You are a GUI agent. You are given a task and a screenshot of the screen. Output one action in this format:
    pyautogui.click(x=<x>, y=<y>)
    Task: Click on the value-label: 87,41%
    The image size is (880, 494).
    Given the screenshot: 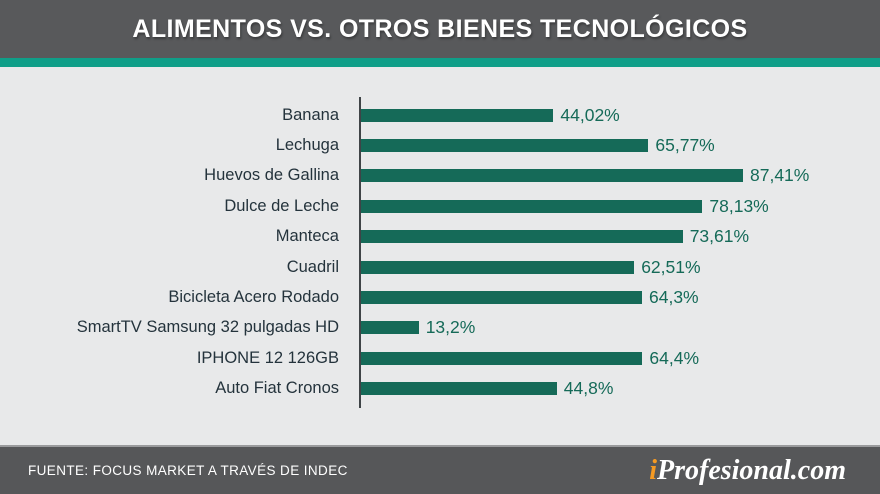 What is the action you would take?
    pyautogui.click(x=780, y=175)
    